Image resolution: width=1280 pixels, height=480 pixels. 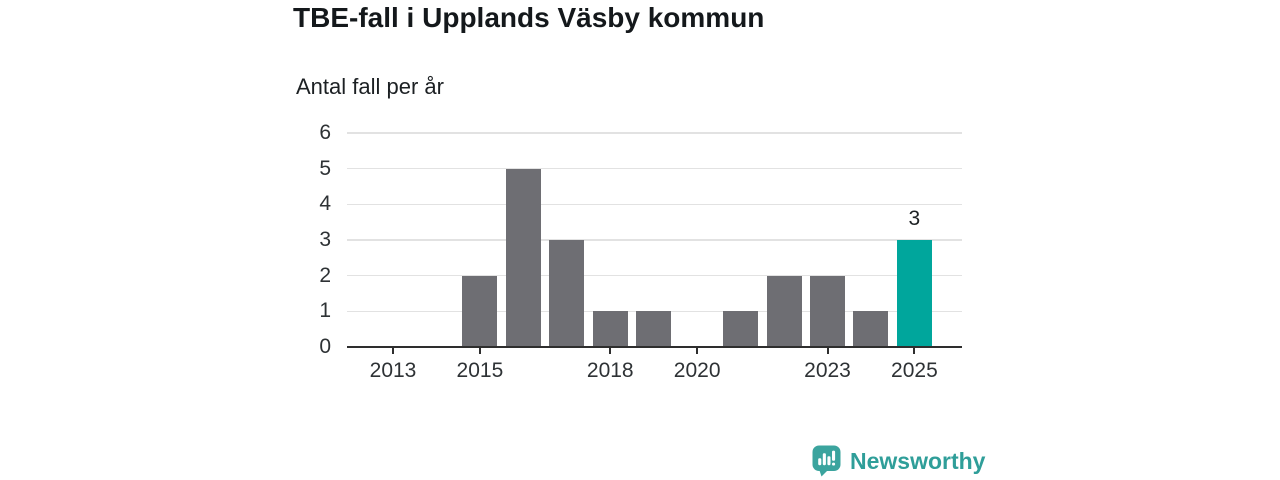 I want to click on newsworthy-logo: Newsworthy, so click(x=898, y=461).